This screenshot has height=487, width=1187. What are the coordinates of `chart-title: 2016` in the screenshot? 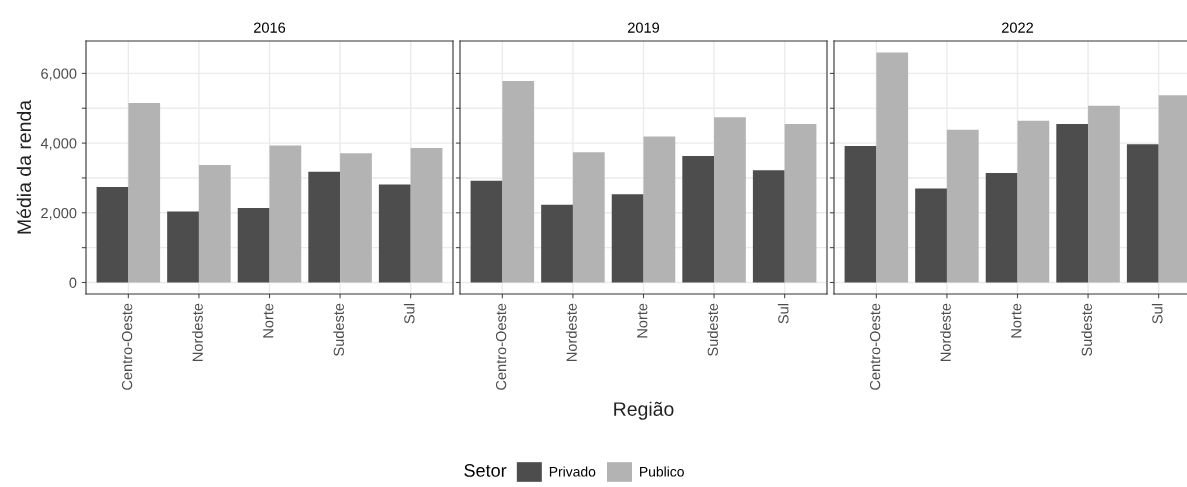 It's located at (270, 27).